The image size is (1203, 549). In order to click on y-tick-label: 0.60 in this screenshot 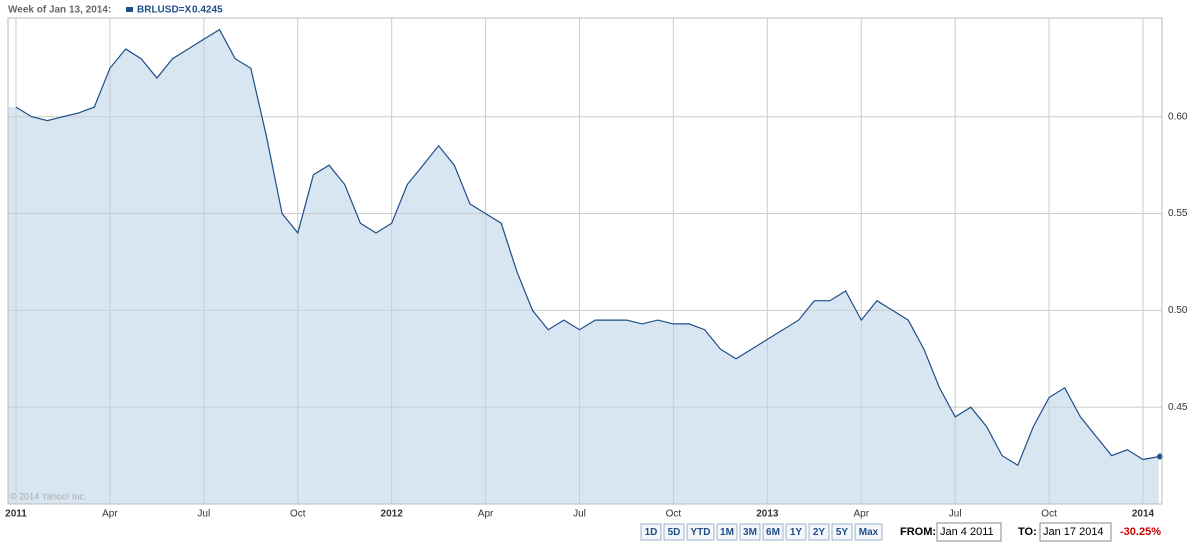, I will do `click(1178, 116)`.